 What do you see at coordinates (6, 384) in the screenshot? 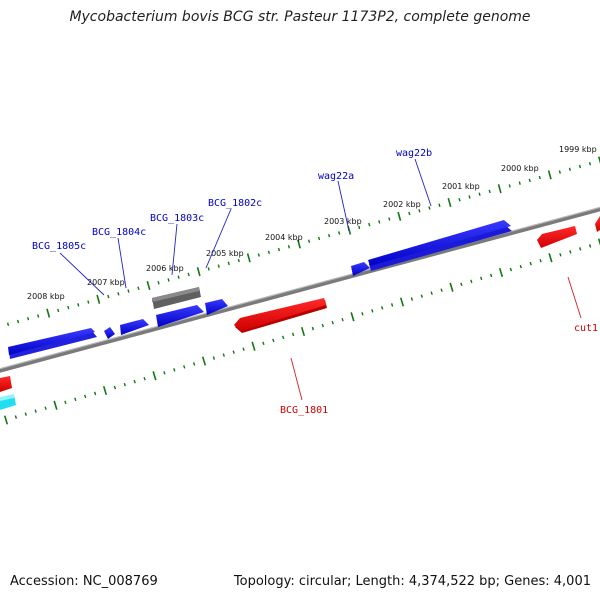
I see `gene-red-edge-left` at bounding box center [6, 384].